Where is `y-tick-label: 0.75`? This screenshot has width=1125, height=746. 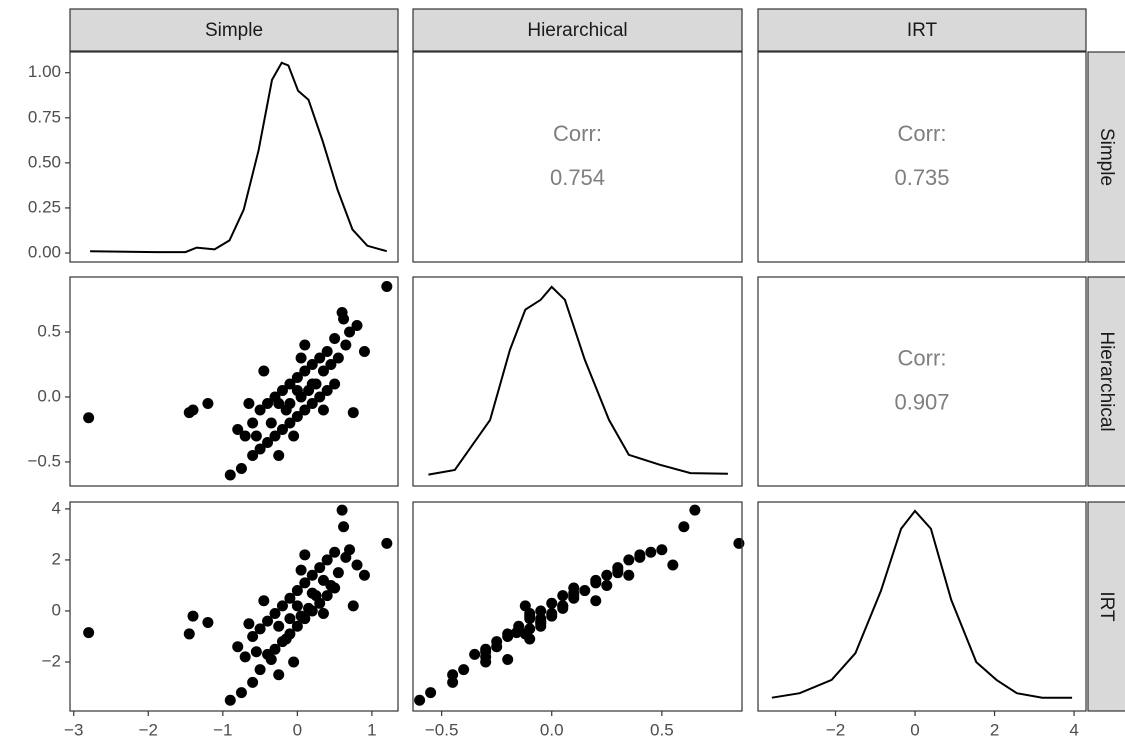
y-tick-label: 0.75 is located at coordinates (44, 116).